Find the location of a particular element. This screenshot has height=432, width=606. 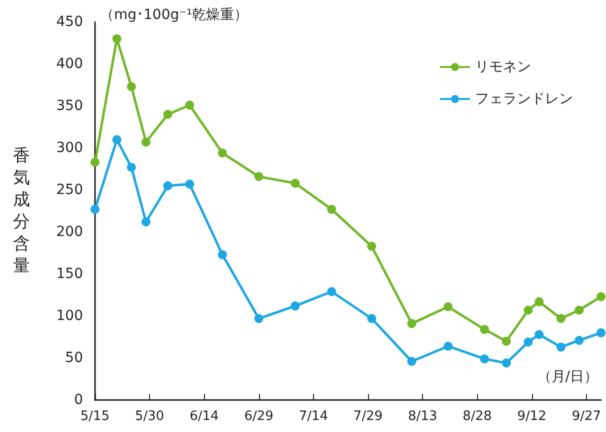

x-tick-label: 7/29 is located at coordinates (368, 416).